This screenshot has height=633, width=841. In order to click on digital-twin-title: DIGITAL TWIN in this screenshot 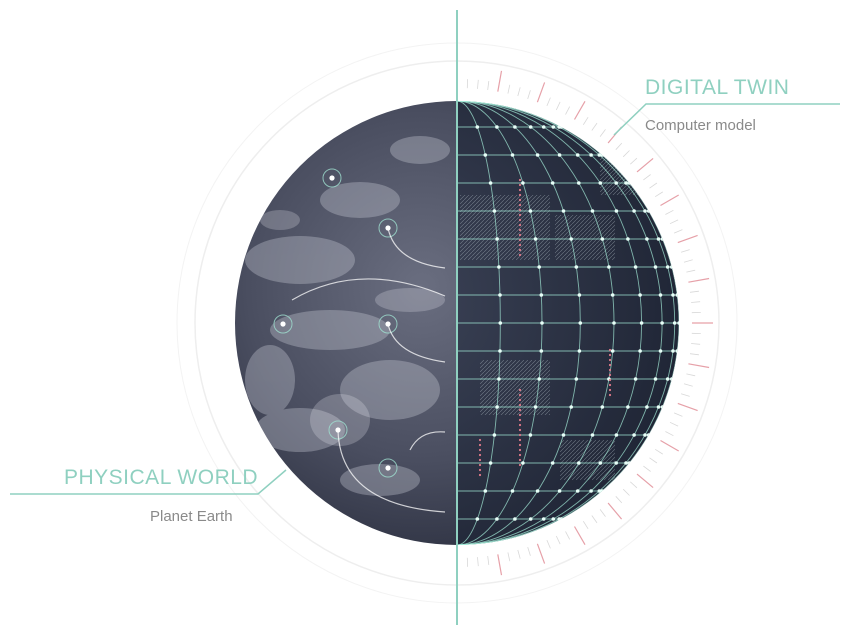, I will do `click(717, 88)`.